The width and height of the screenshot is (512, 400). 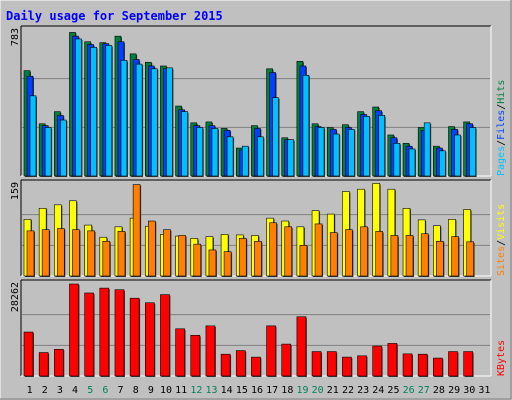 I want to click on legend-files: Files, so click(x=501, y=125).